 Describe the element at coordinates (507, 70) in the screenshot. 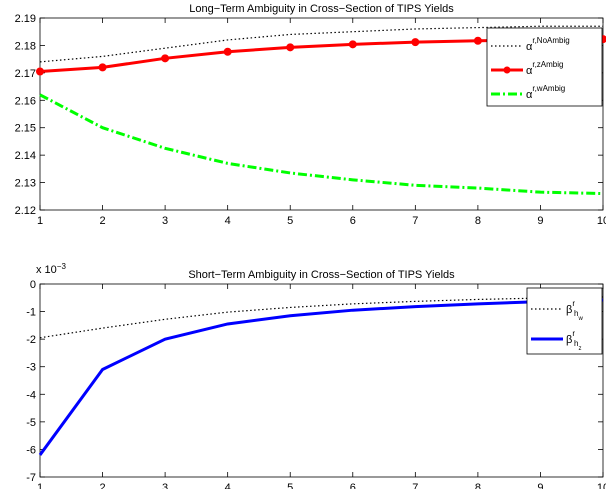

I see `legend-marker` at that location.